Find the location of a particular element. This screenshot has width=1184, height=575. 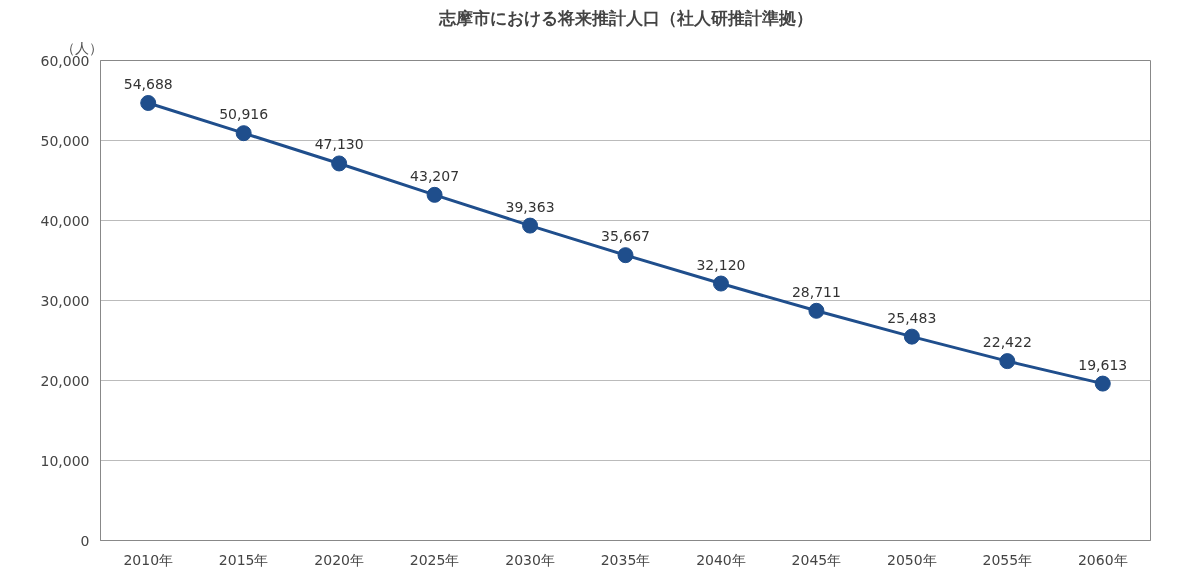

text: 39,363 is located at coordinates (530, 206).